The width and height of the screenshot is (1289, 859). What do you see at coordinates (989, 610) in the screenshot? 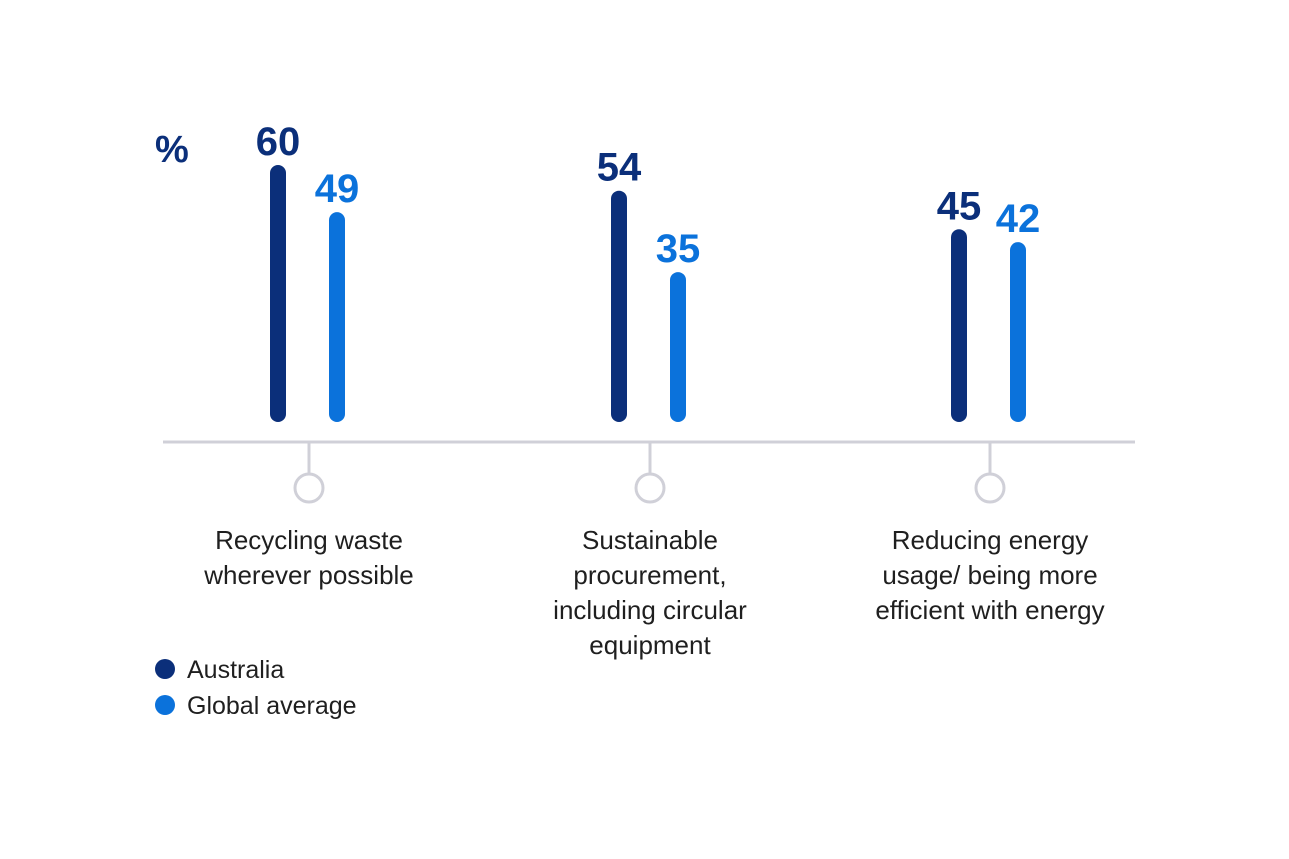
I see `category-label: efficient with energy` at bounding box center [989, 610].